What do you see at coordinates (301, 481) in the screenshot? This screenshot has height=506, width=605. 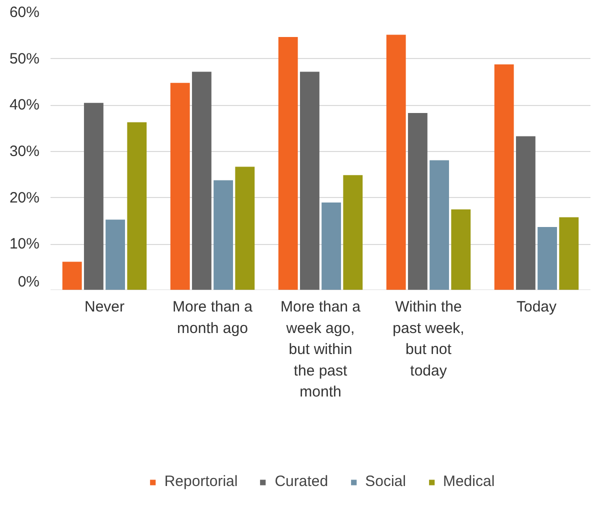 I see `legend-label: Curated` at bounding box center [301, 481].